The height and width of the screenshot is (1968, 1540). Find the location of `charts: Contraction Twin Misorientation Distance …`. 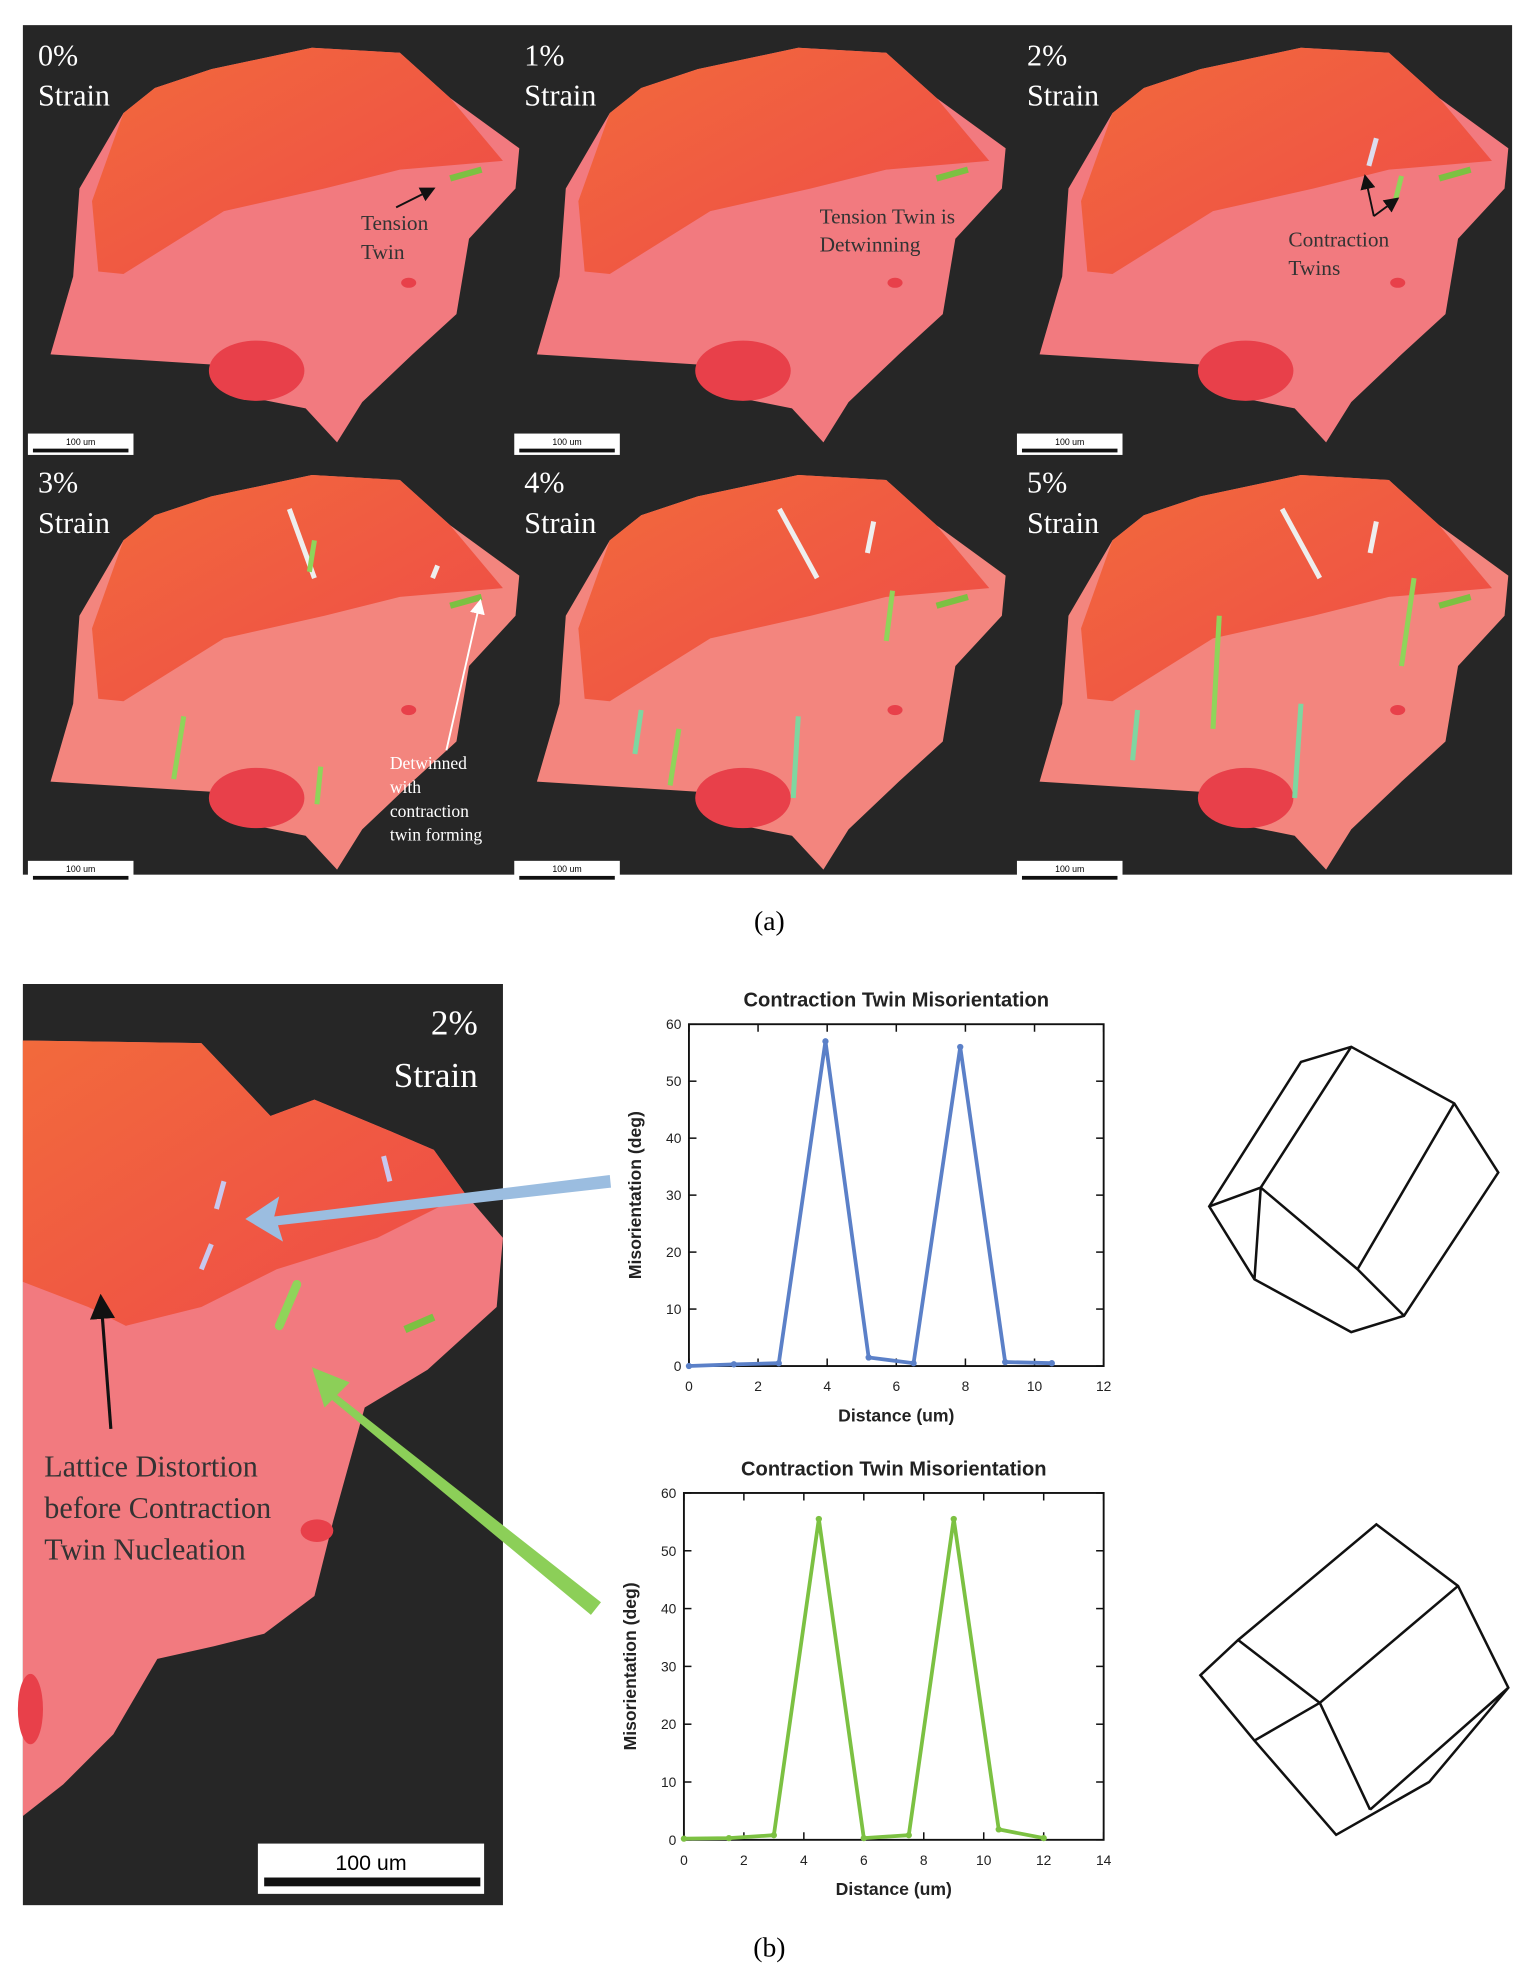

charts: Contraction Twin Misorientation Distance … is located at coordinates (865, 1444).